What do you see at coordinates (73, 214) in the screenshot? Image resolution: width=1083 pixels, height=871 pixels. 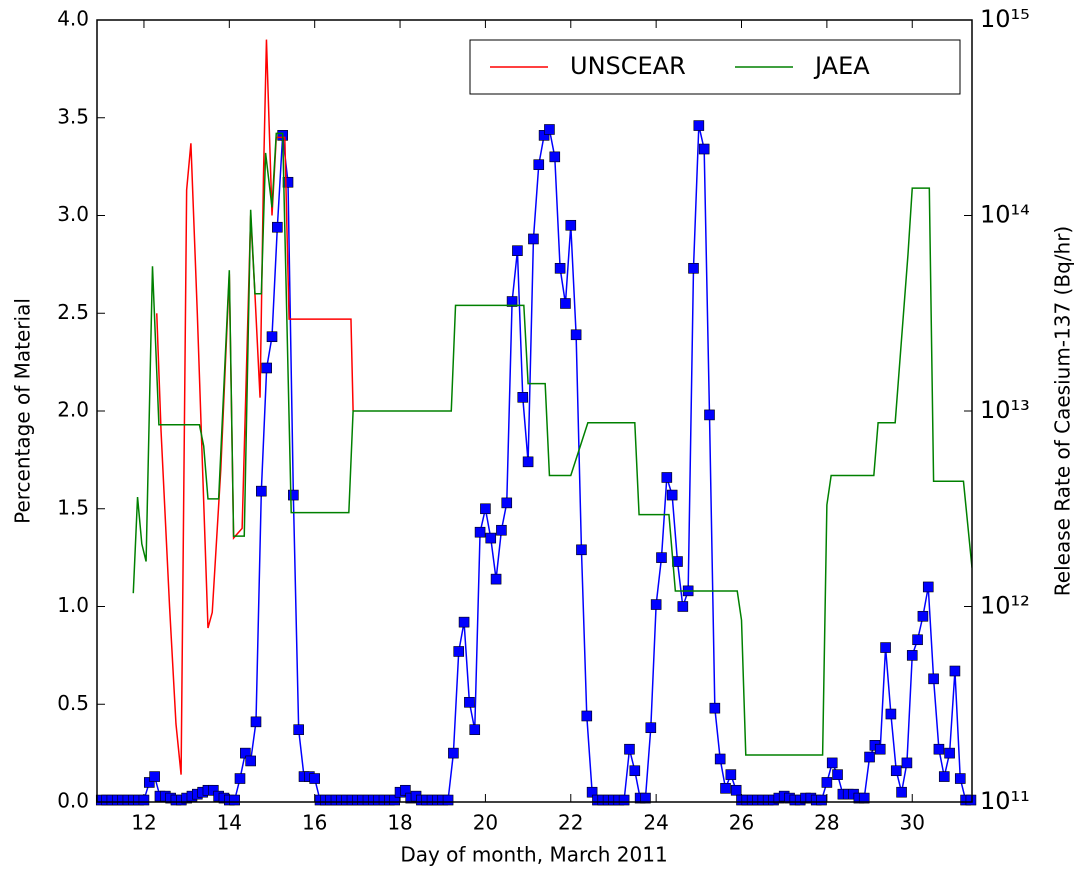 I see `y-tick-label: 3.0` at bounding box center [73, 214].